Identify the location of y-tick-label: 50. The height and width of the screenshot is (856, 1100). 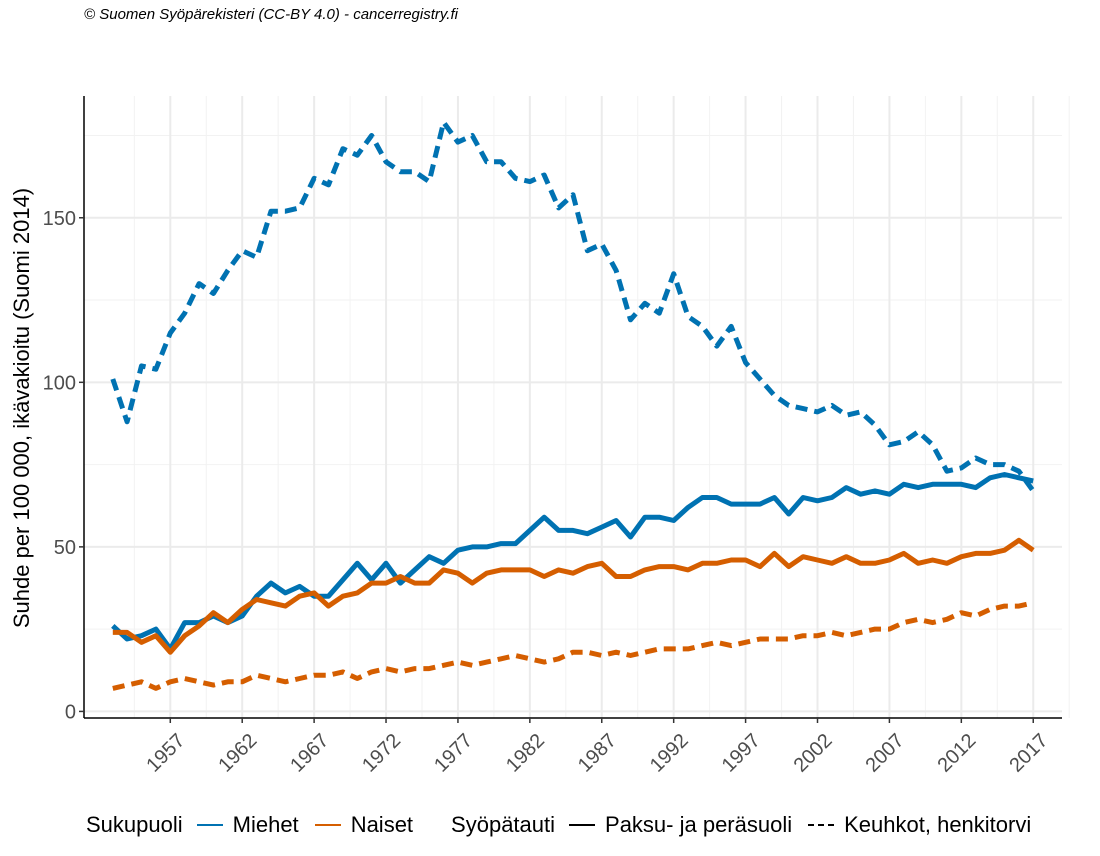
(65, 548).